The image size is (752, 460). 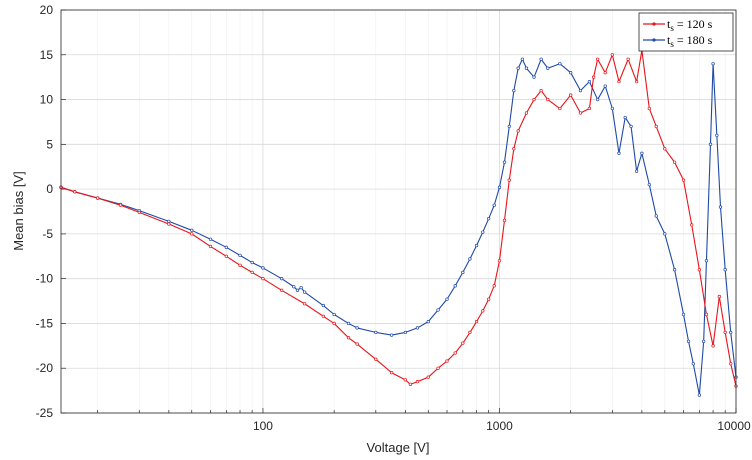 I want to click on y-tick-label: 15, so click(x=47, y=55).